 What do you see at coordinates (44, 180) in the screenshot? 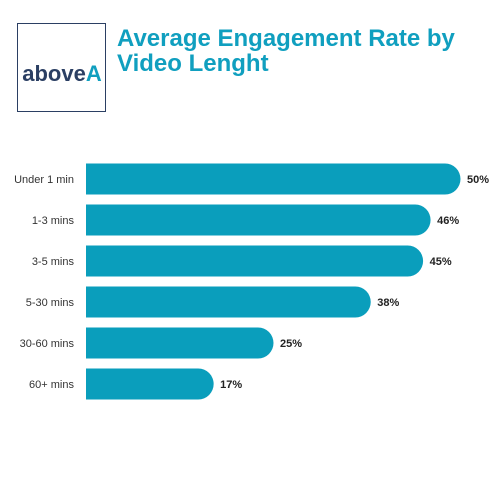
I see `category-label: Under 1 min` at bounding box center [44, 180].